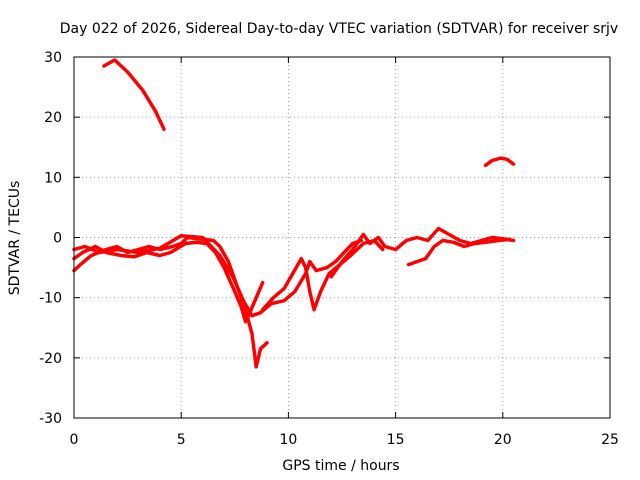 The width and height of the screenshot is (640, 480). What do you see at coordinates (15, 238) in the screenshot?
I see `y-axis-label: SDTVAR / TECUs` at bounding box center [15, 238].